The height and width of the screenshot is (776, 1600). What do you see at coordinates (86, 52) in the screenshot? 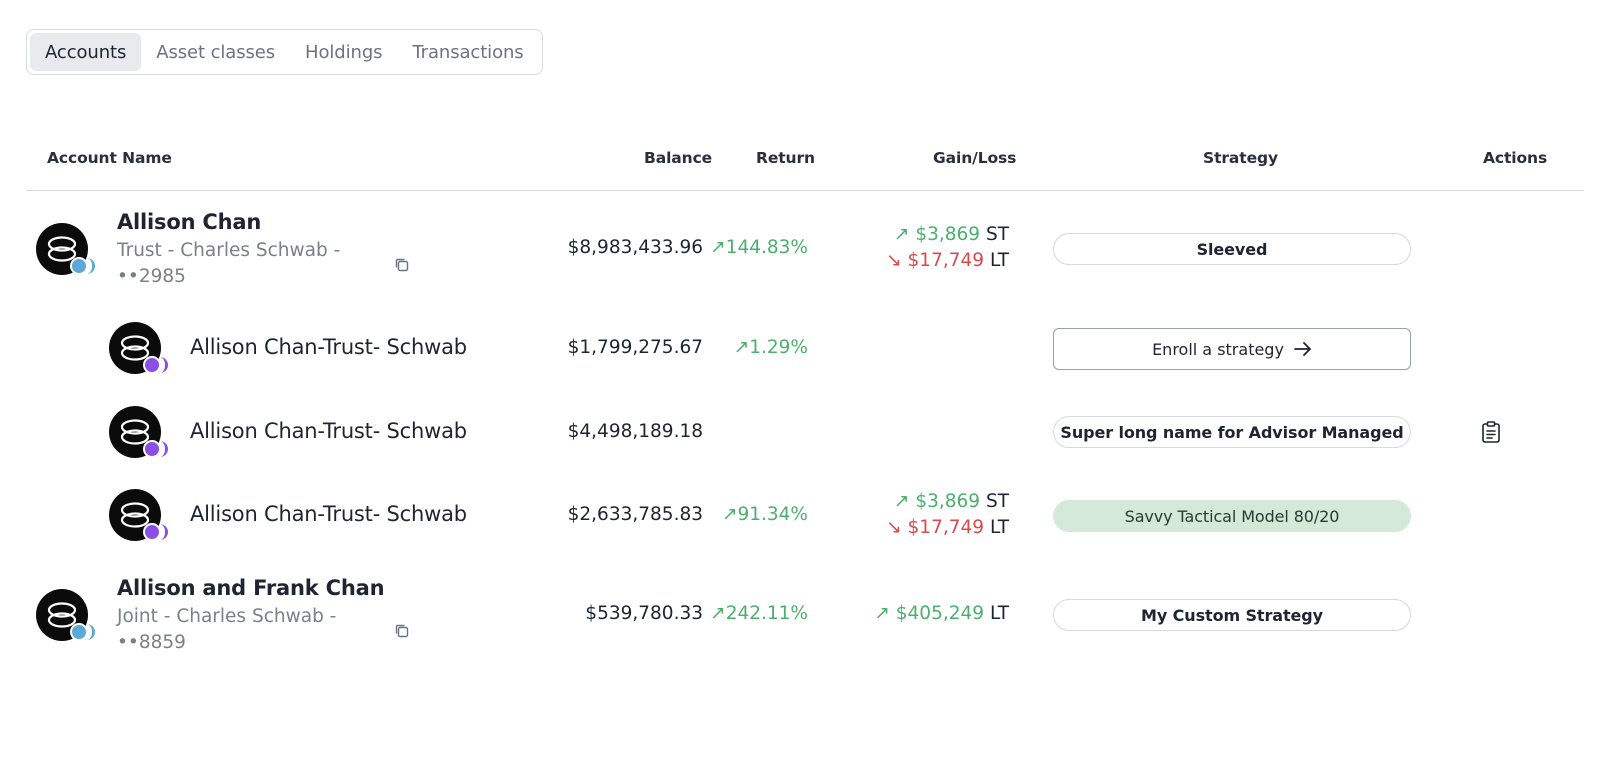
I see `tab-accounts: Accounts` at bounding box center [86, 52].